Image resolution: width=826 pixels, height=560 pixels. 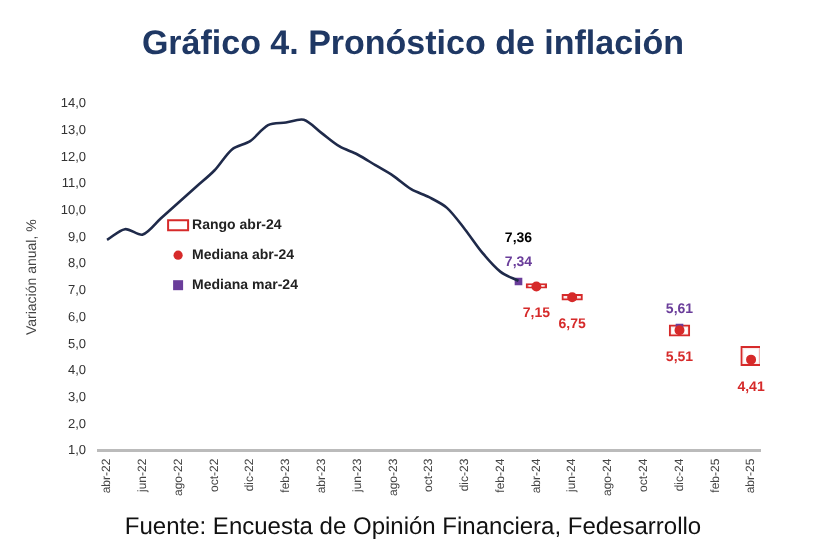 I want to click on chart-title: Gráfico 4. Pronóstico de inflación, so click(x=413, y=44).